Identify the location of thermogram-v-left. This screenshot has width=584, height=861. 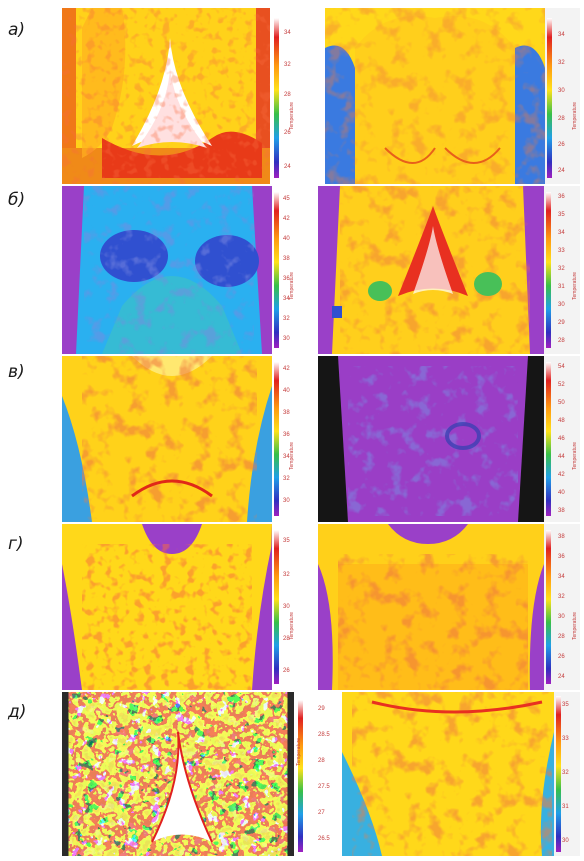
(178, 439).